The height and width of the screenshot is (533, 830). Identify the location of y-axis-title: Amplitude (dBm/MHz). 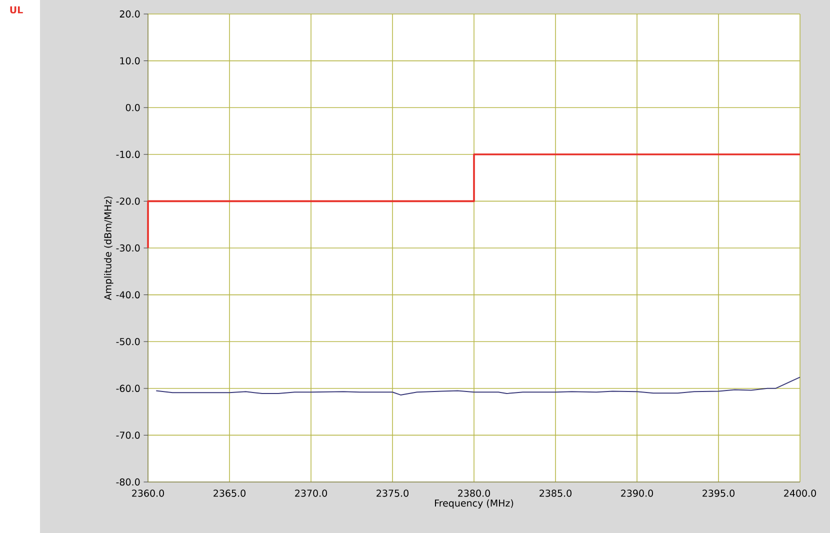
(109, 248).